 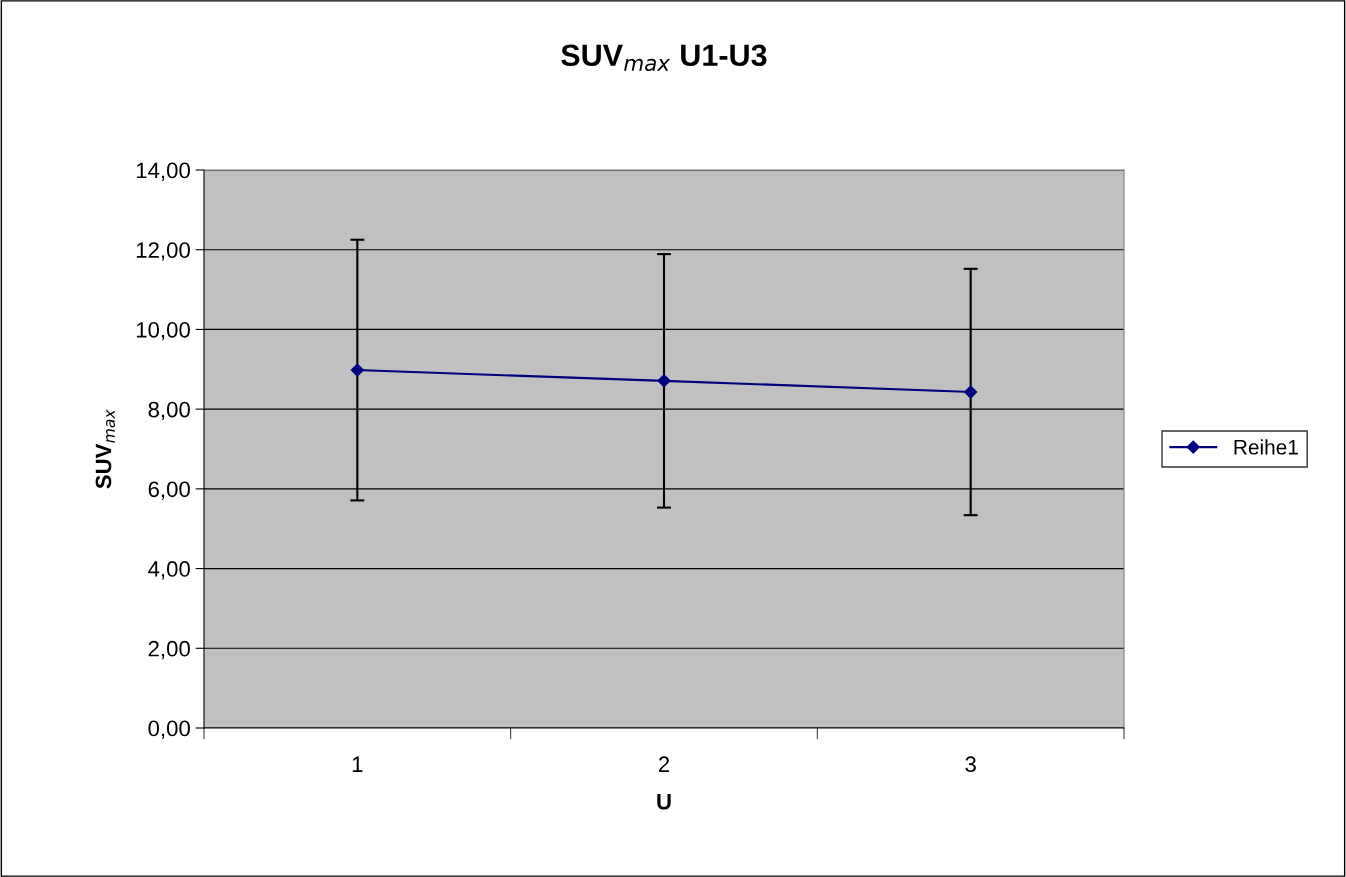 I want to click on y-tick-label: 12,00, so click(x=163, y=251).